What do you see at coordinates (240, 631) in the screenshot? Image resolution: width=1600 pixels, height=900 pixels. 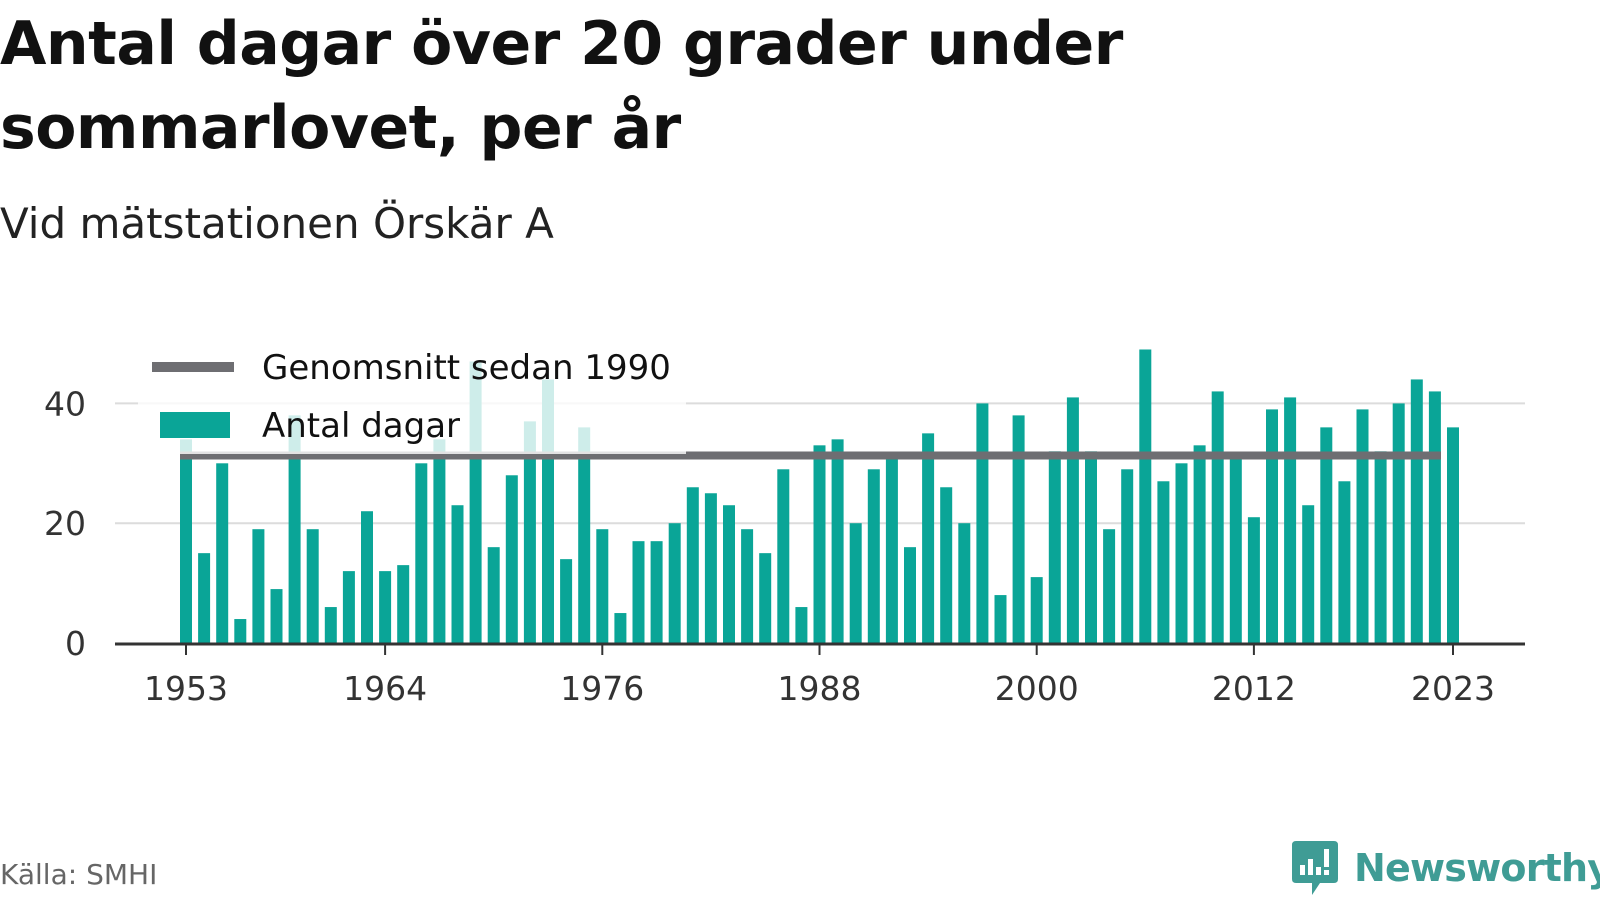 I see `bar-1956` at bounding box center [240, 631].